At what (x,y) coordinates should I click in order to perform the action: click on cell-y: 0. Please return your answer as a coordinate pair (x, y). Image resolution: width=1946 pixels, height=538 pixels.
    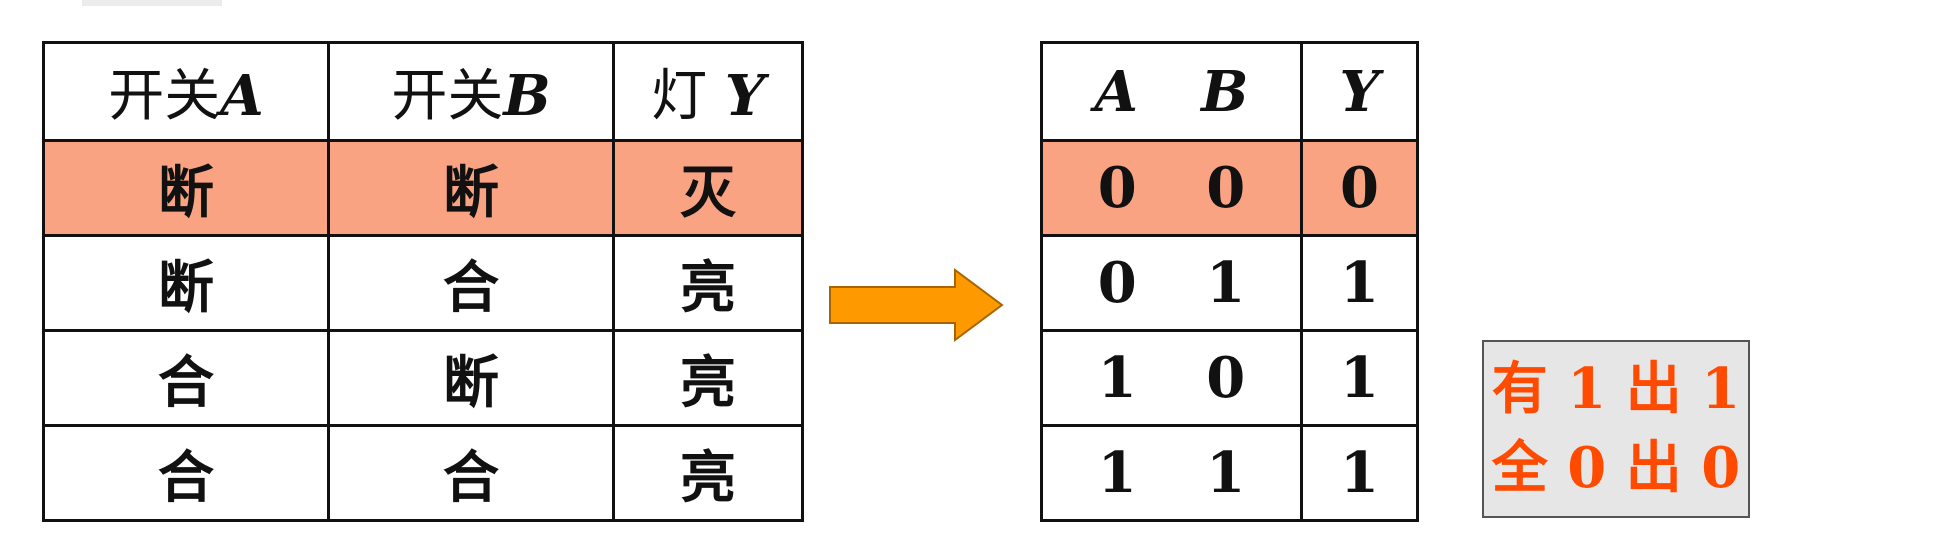
    Looking at the image, I should click on (1359, 188).